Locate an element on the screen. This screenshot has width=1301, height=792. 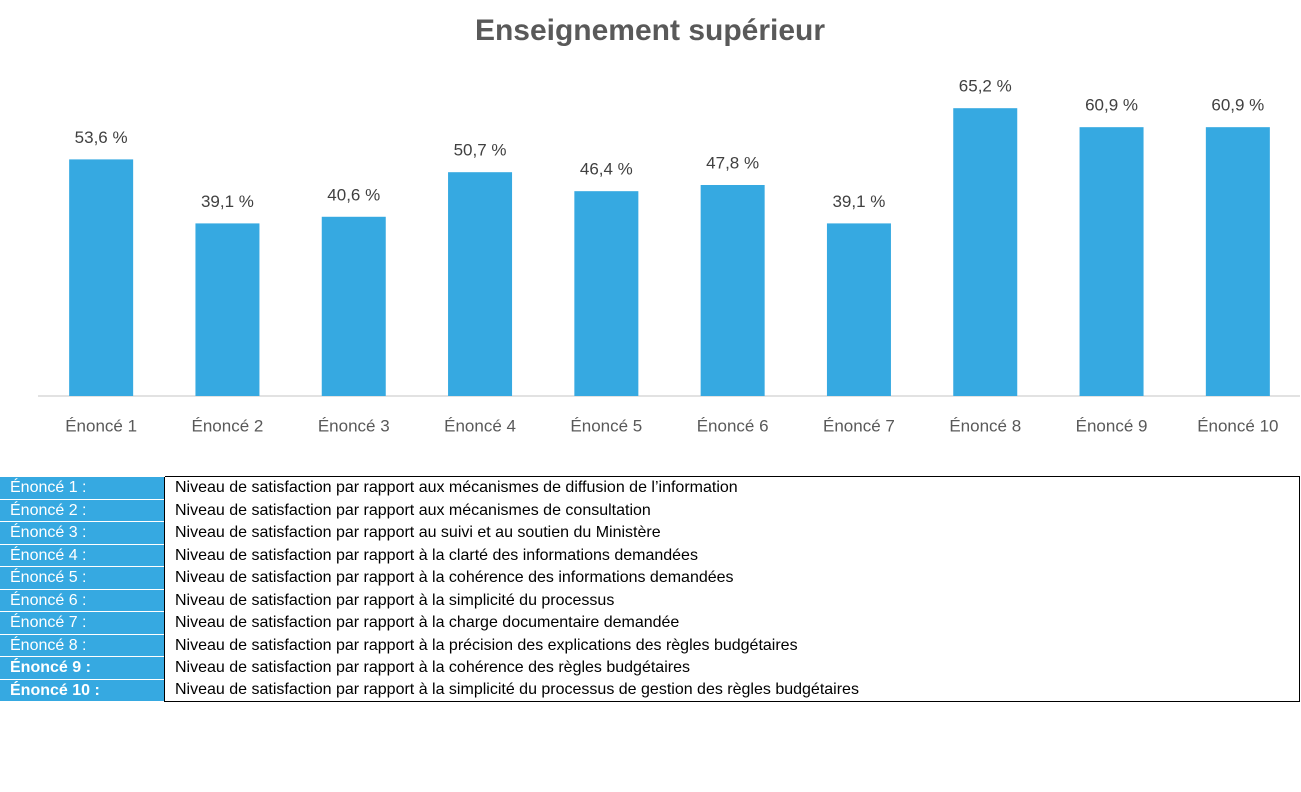
x-tick-label: Énoncé 1 is located at coordinates (101, 425).